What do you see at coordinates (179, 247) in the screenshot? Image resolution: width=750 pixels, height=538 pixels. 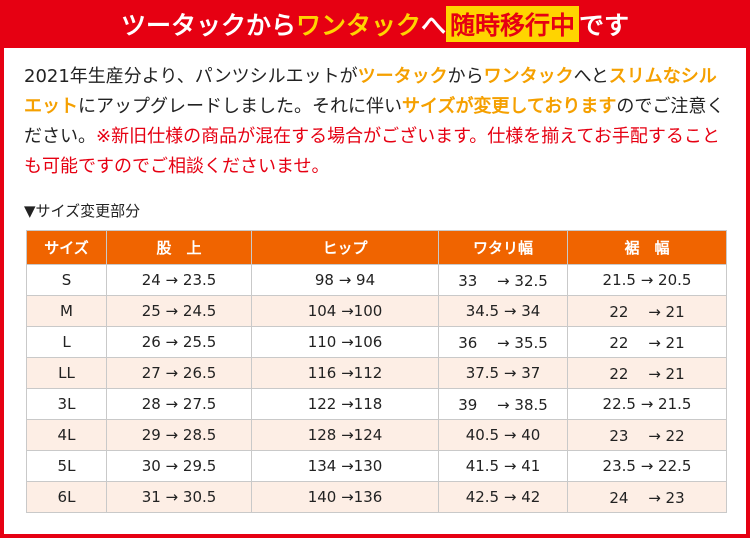 I see `column-header-rise: 股 上` at bounding box center [179, 247].